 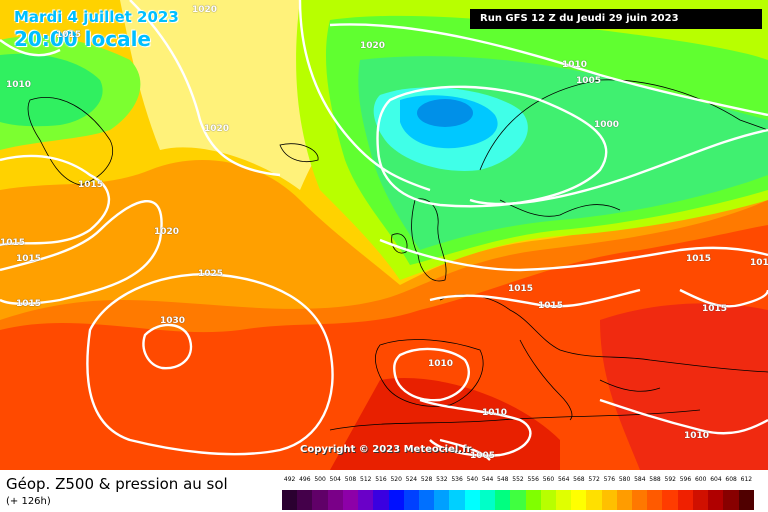 I want to click on isobar-1005-africa, so click(x=465, y=449).